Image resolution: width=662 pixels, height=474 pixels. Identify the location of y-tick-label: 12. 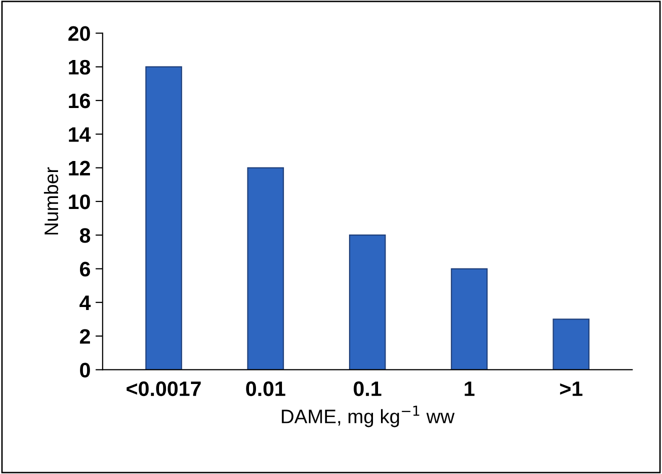
(79, 168).